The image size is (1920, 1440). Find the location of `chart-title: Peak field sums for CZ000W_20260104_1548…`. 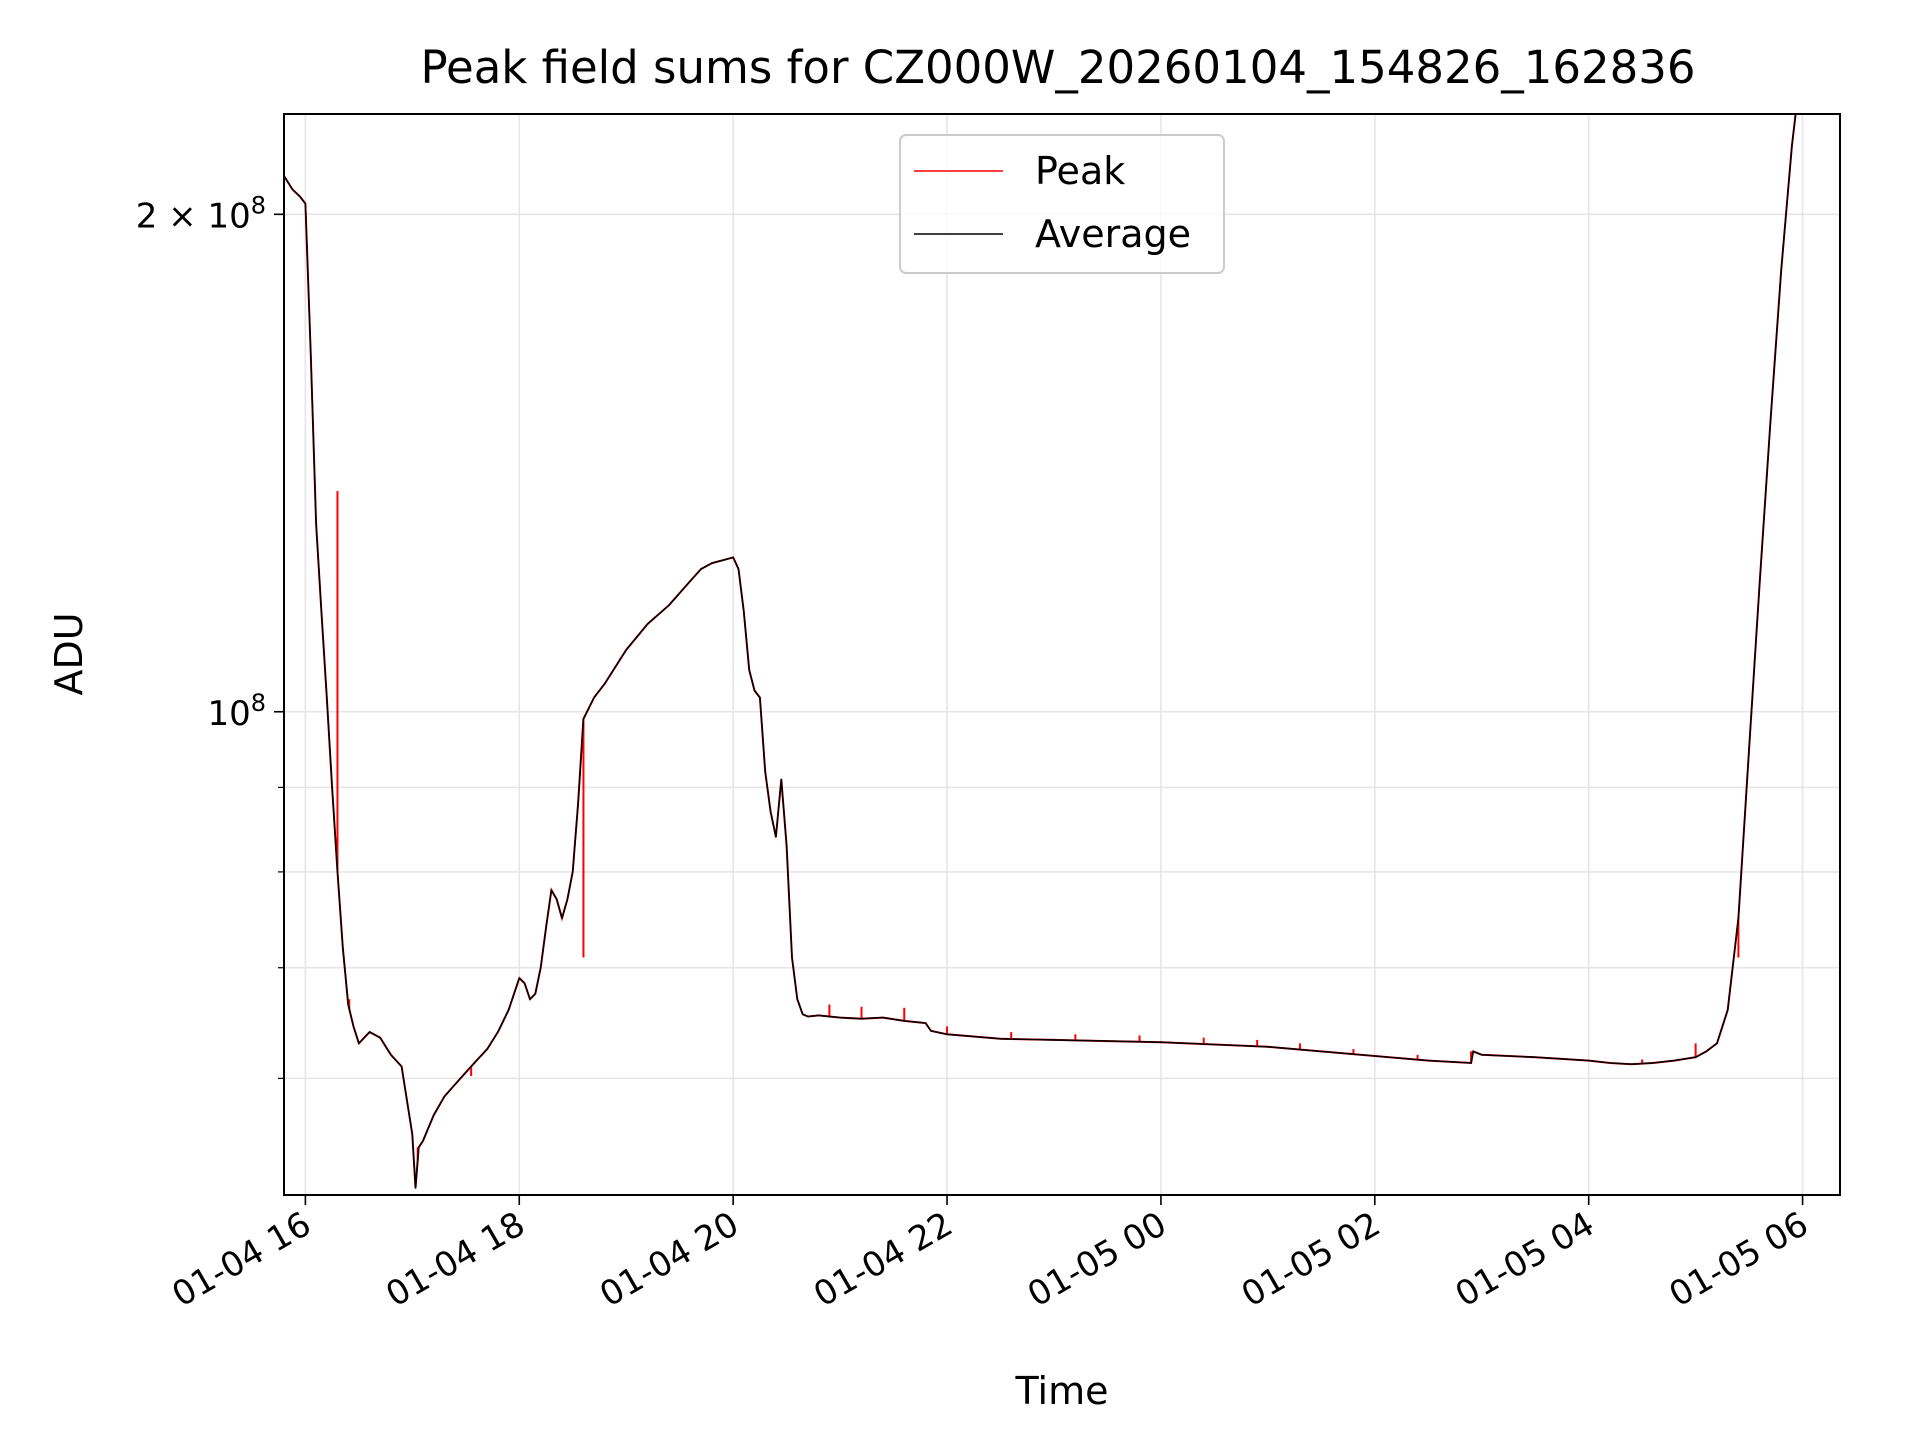

chart-title: Peak field sums for CZ000W_20260104_1548… is located at coordinates (1057, 67).